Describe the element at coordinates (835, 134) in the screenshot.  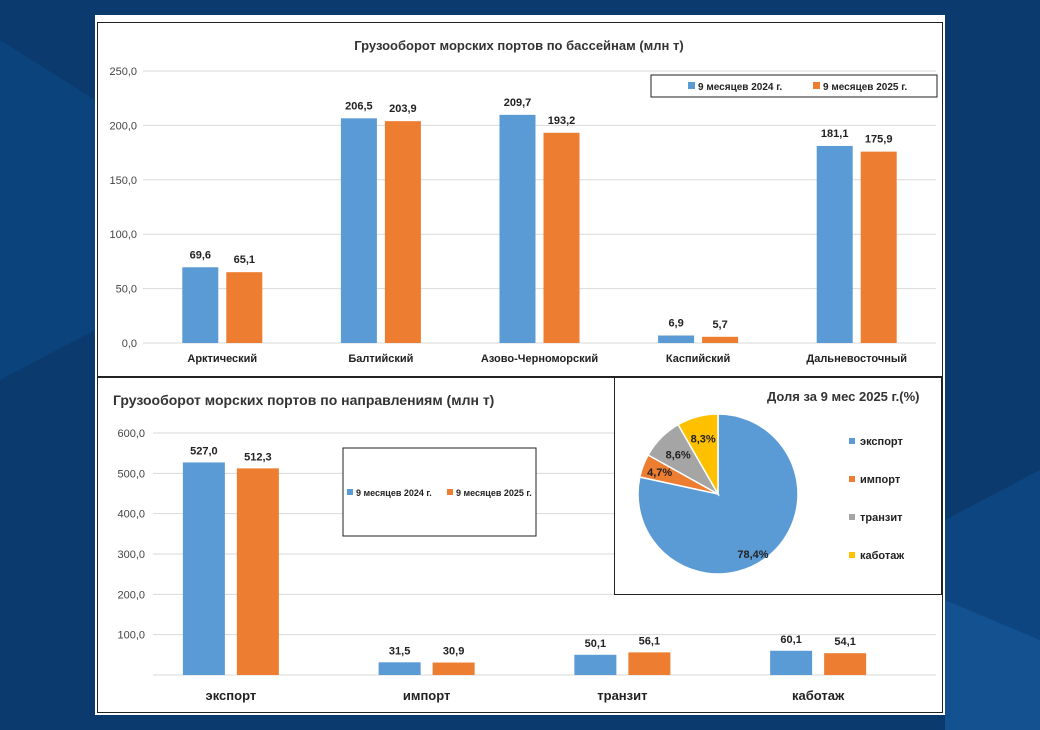
I see `data-label: 181,1` at that location.